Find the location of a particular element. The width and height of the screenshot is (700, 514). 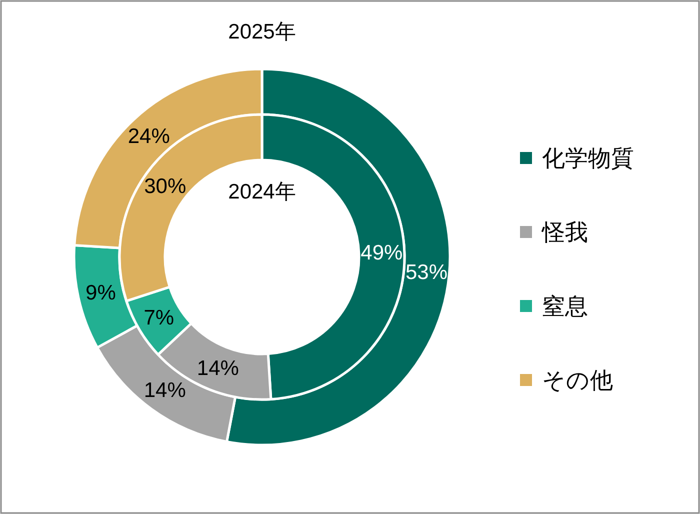

data-label: 7% is located at coordinates (159, 318).